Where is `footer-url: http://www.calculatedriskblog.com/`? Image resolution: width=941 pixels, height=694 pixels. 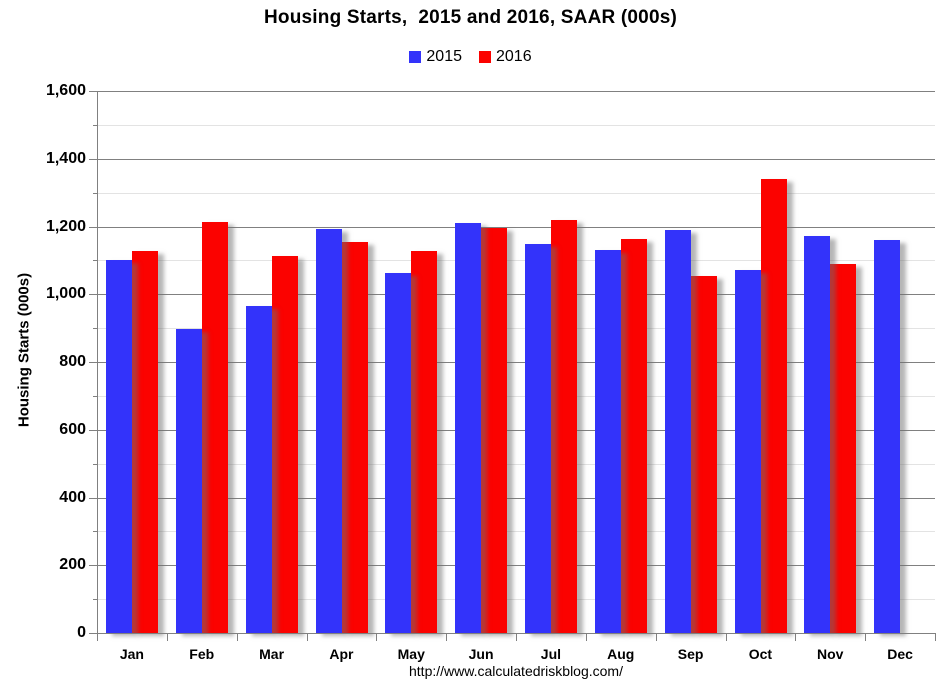 footer-url: http://www.calculatedriskblog.com/ is located at coordinates (516, 671).